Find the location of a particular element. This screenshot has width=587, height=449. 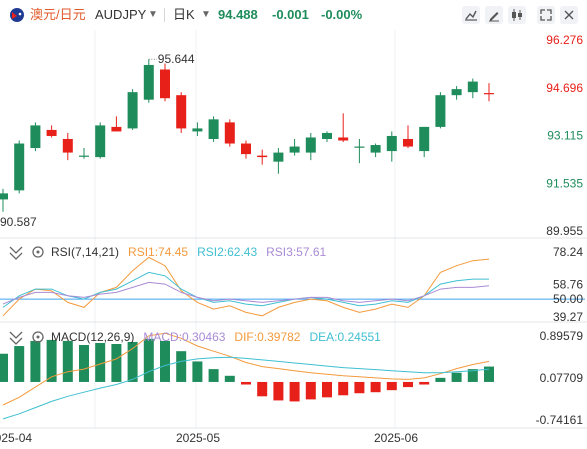

macd-axis-label: -0.74161 is located at coordinates (560, 420).